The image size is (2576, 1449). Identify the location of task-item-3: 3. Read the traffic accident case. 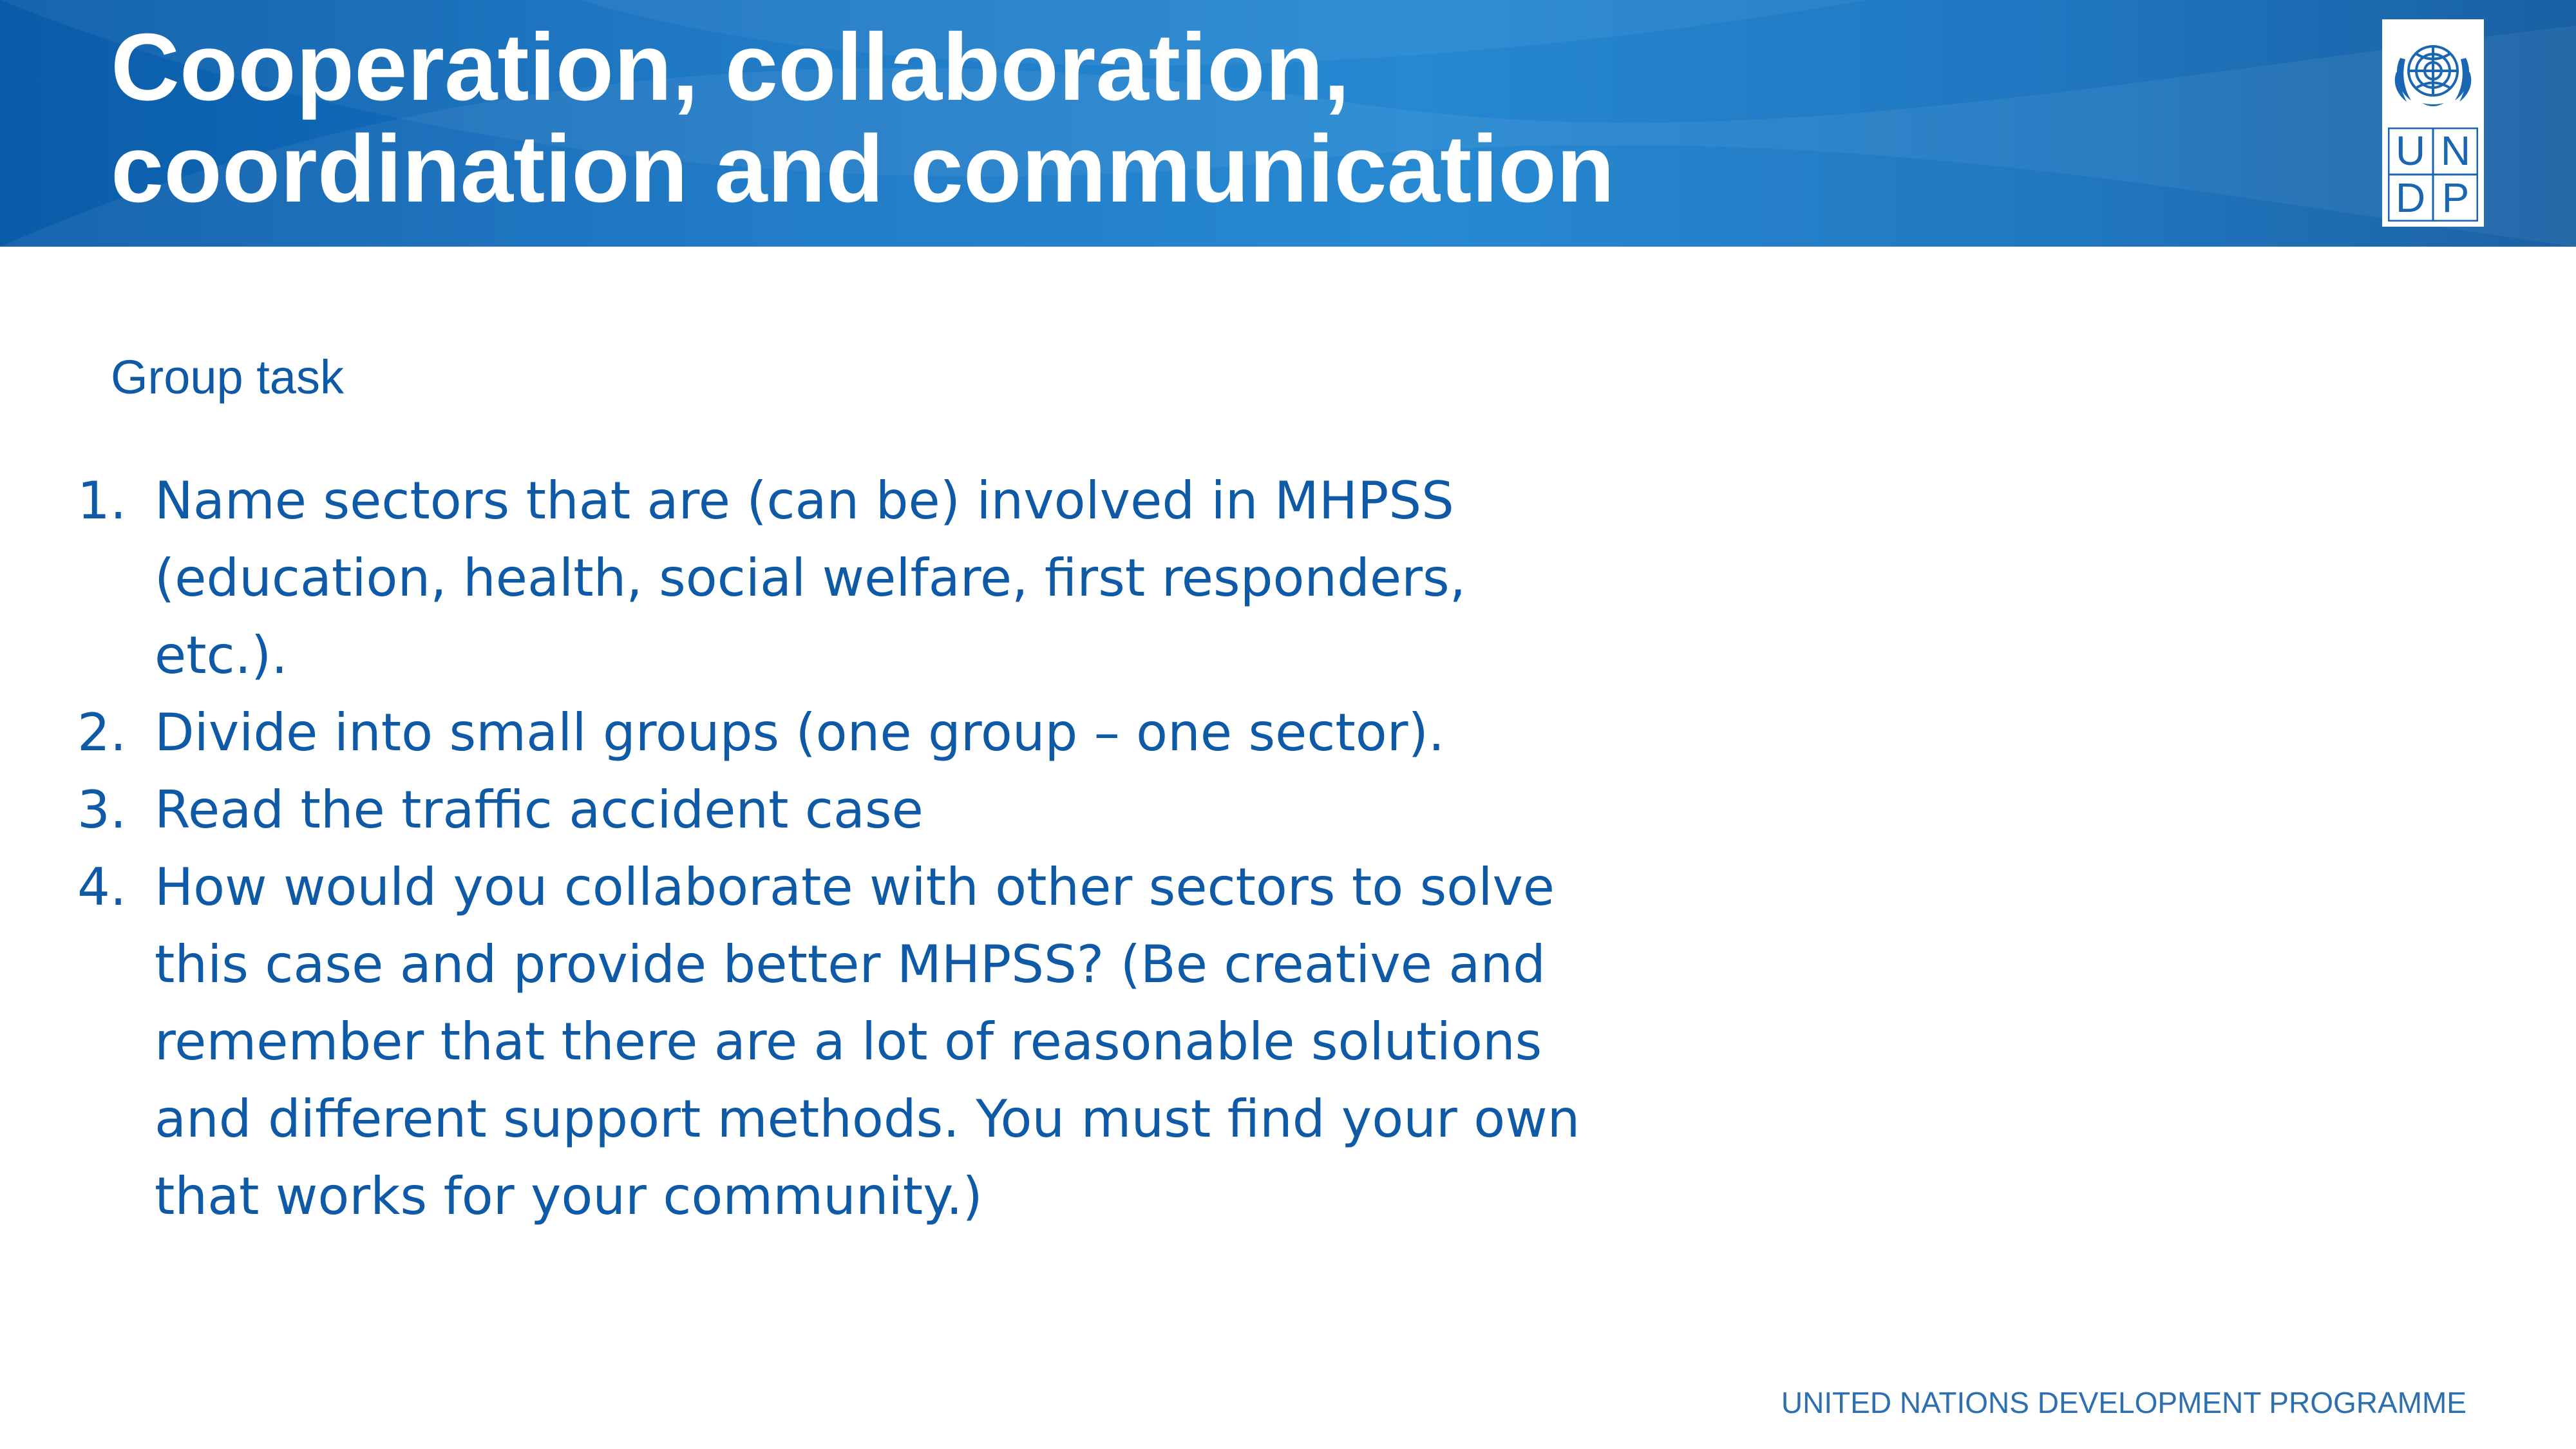
(844, 811).